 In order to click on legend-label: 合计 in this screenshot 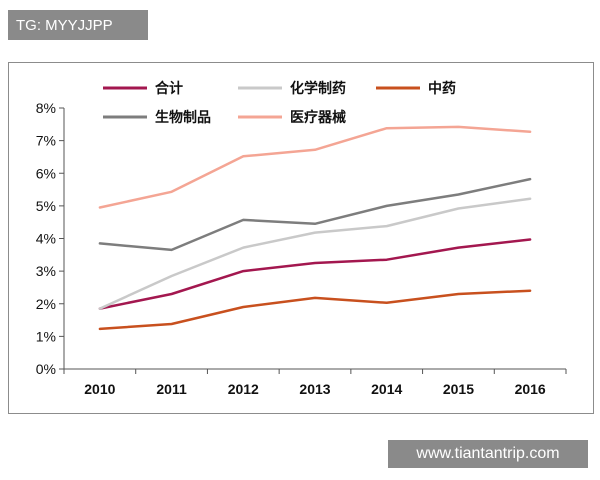, I will do `click(169, 88)`.